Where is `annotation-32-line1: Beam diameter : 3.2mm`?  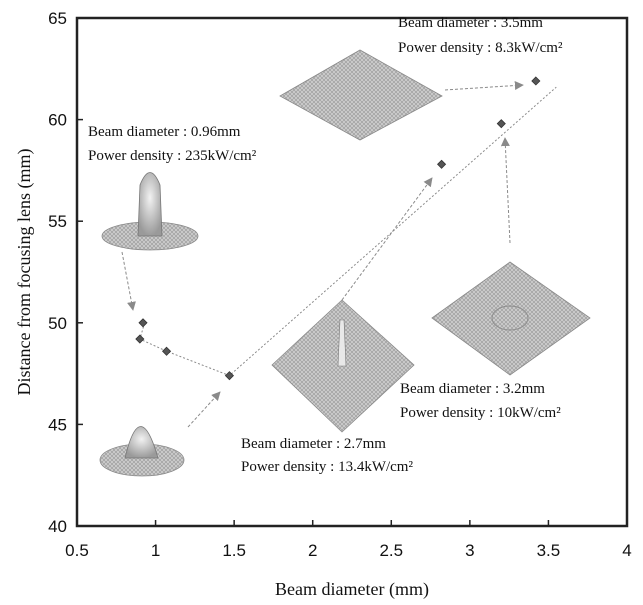
annotation-32-line1: Beam diameter : 3.2mm is located at coordinates (472, 389).